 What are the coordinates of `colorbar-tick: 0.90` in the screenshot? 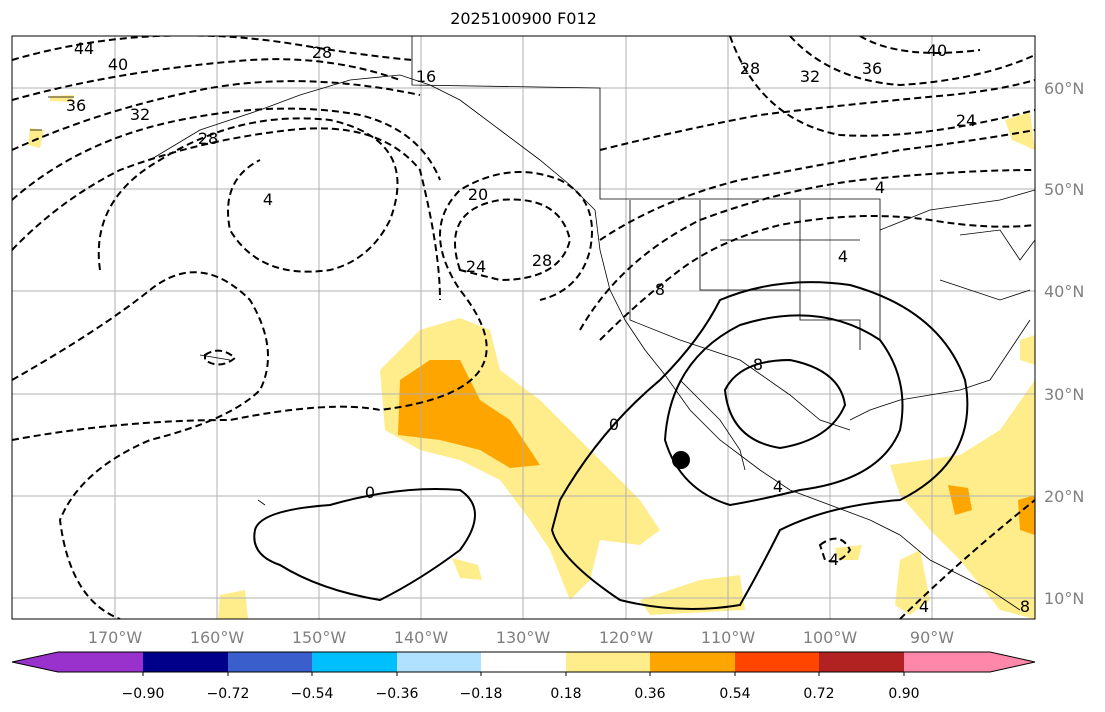 It's located at (903, 694).